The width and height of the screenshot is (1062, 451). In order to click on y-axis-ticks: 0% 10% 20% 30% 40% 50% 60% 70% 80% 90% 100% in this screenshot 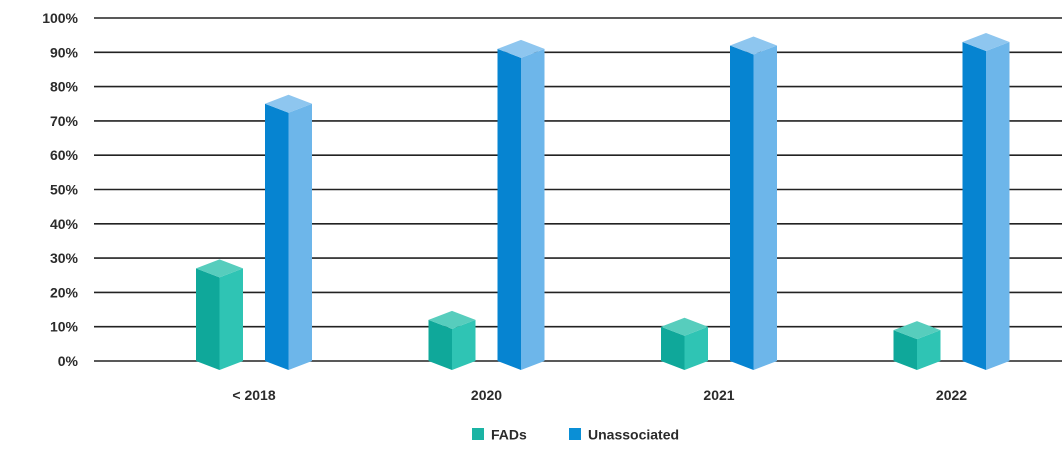, I will do `click(60, 189)`.